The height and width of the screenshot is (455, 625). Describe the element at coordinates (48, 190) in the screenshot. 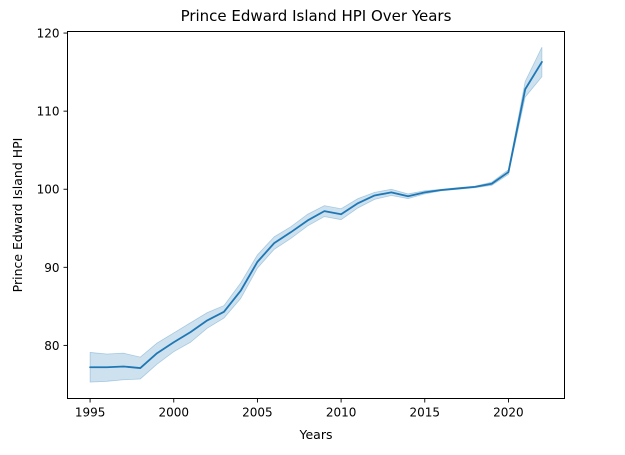

I see `y-tick-label: 100` at that location.